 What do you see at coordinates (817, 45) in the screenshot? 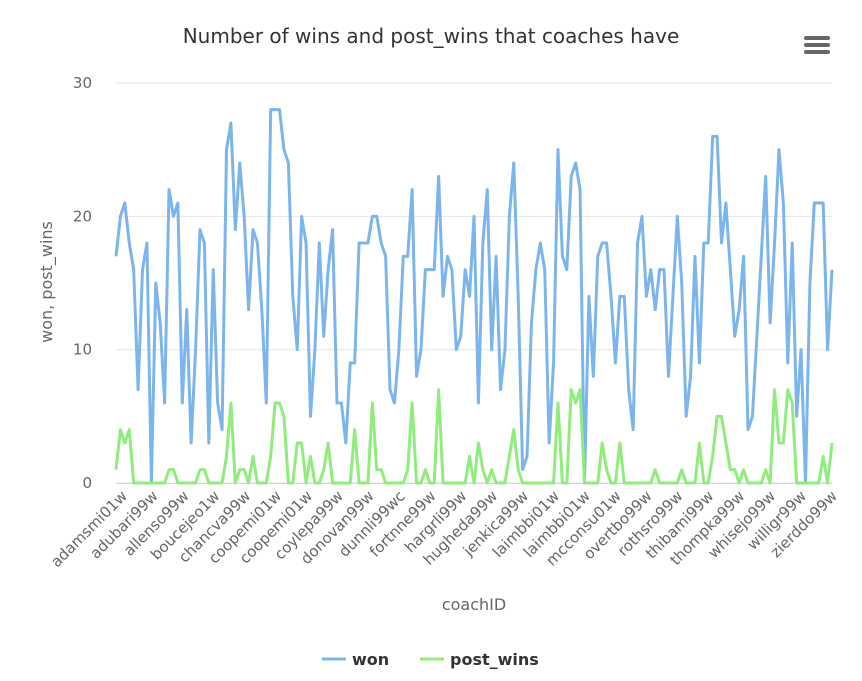
I see `hamburger-menu-icon` at bounding box center [817, 45].